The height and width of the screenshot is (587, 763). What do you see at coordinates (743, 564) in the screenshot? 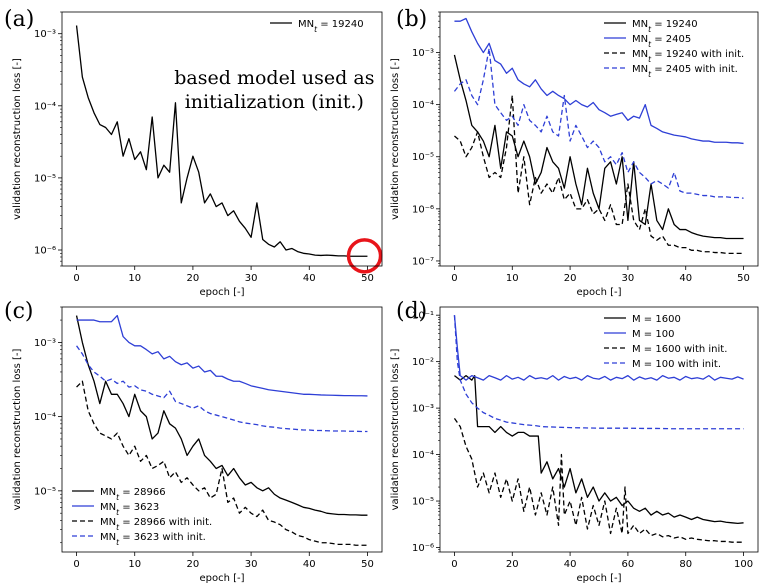
I see `x-tick-label: 100` at bounding box center [743, 564].